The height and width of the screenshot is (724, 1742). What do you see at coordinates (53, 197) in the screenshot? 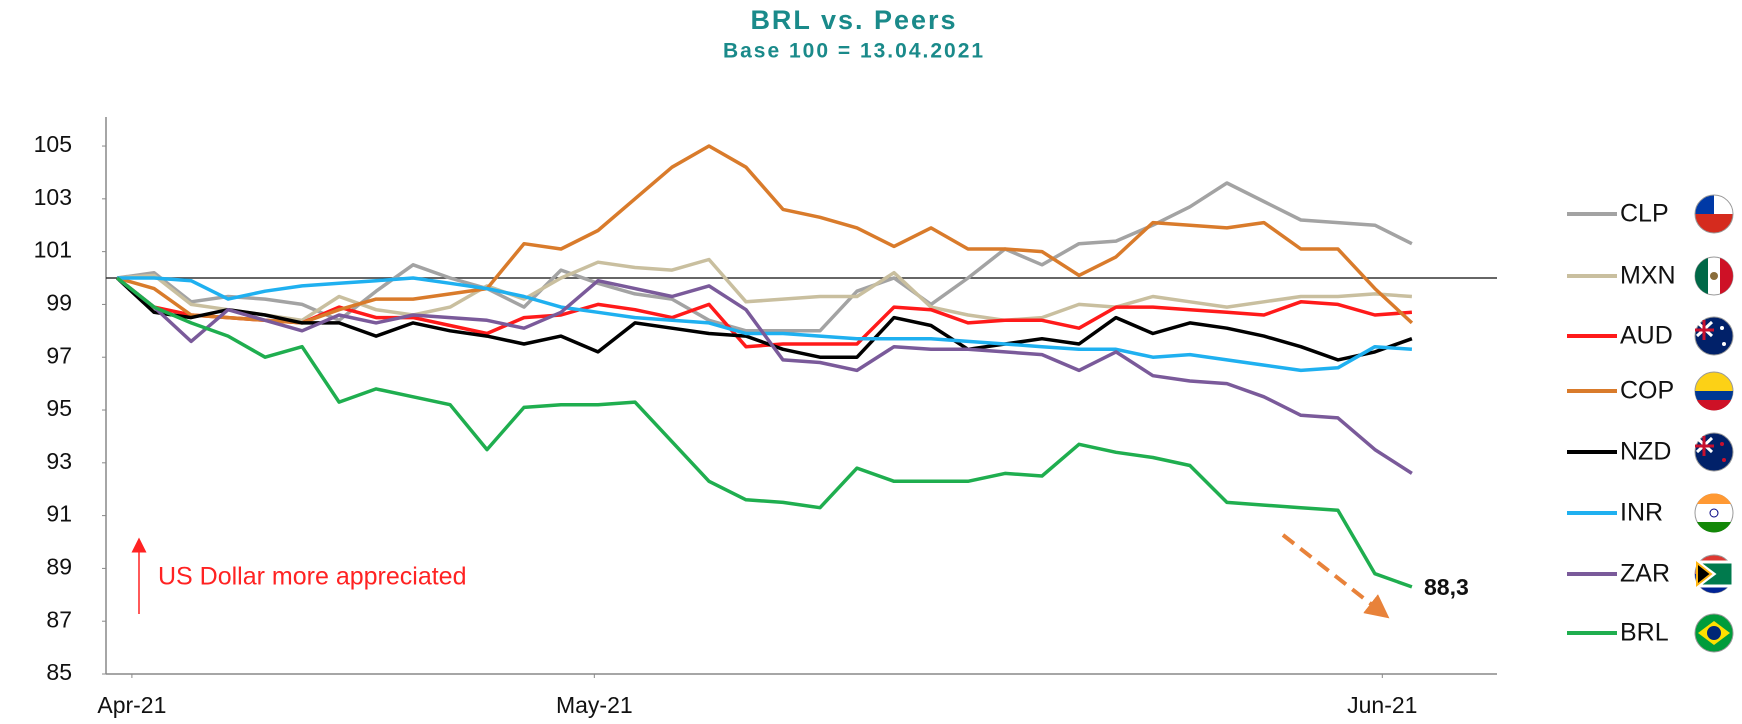
I see `y-tick-label: 103` at bounding box center [53, 197].